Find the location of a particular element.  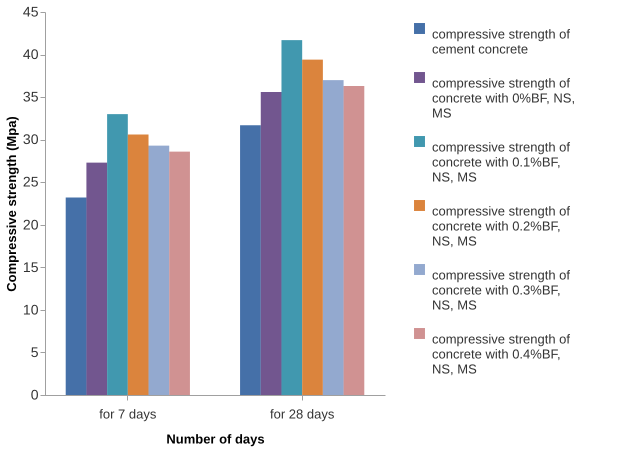

legend-label: compressive strength of concrete with 0.4%BF, NS, MS is located at coordinates (501, 354).